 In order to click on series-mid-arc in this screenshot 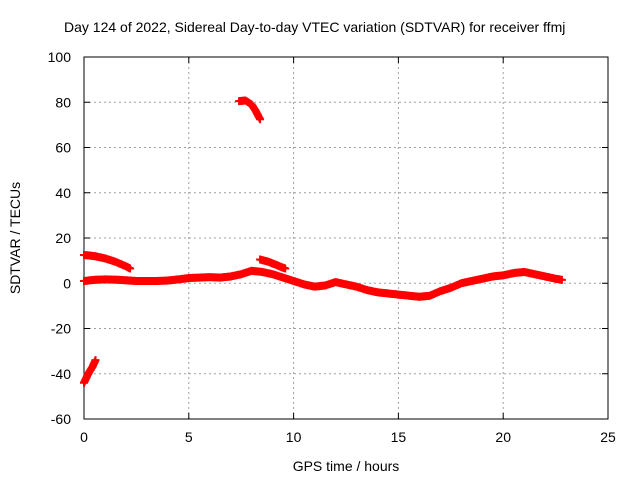, I will do `click(273, 264)`.